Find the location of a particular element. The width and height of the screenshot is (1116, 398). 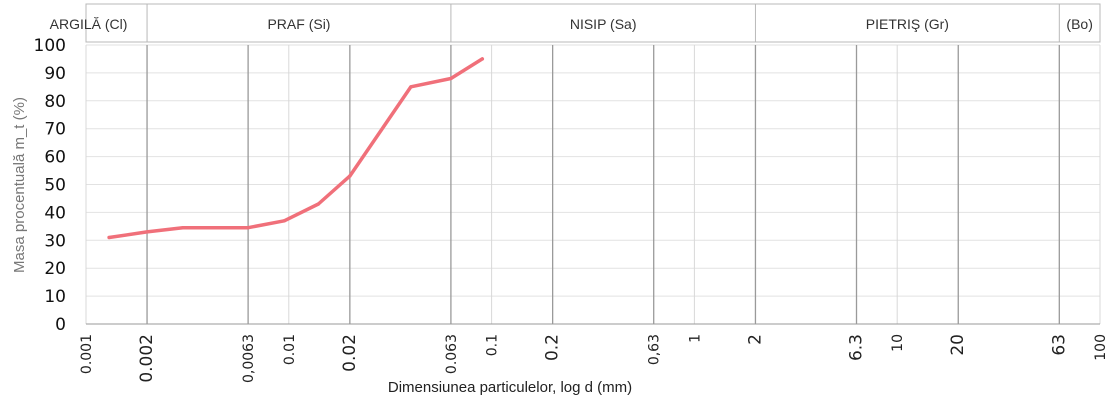

x-tick-label: 0.2 is located at coordinates (553, 347).